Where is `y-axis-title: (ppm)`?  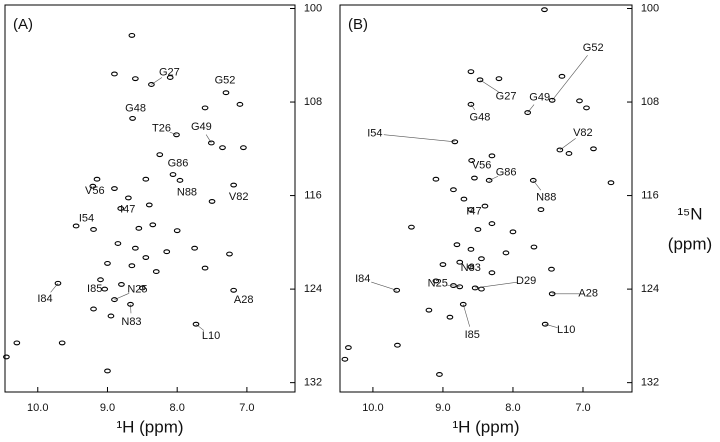
y-axis-title: (ppm) is located at coordinates (690, 243).